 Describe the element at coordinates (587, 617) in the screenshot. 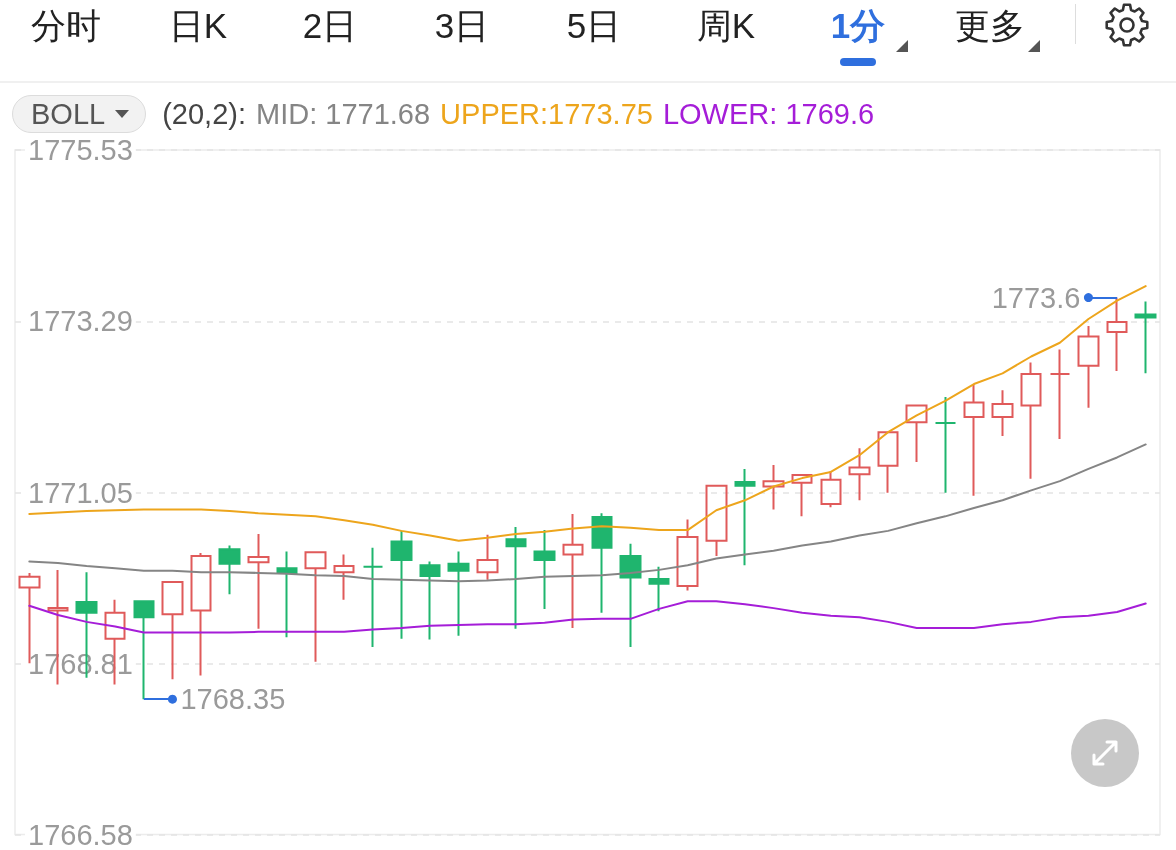

I see `line-series` at that location.